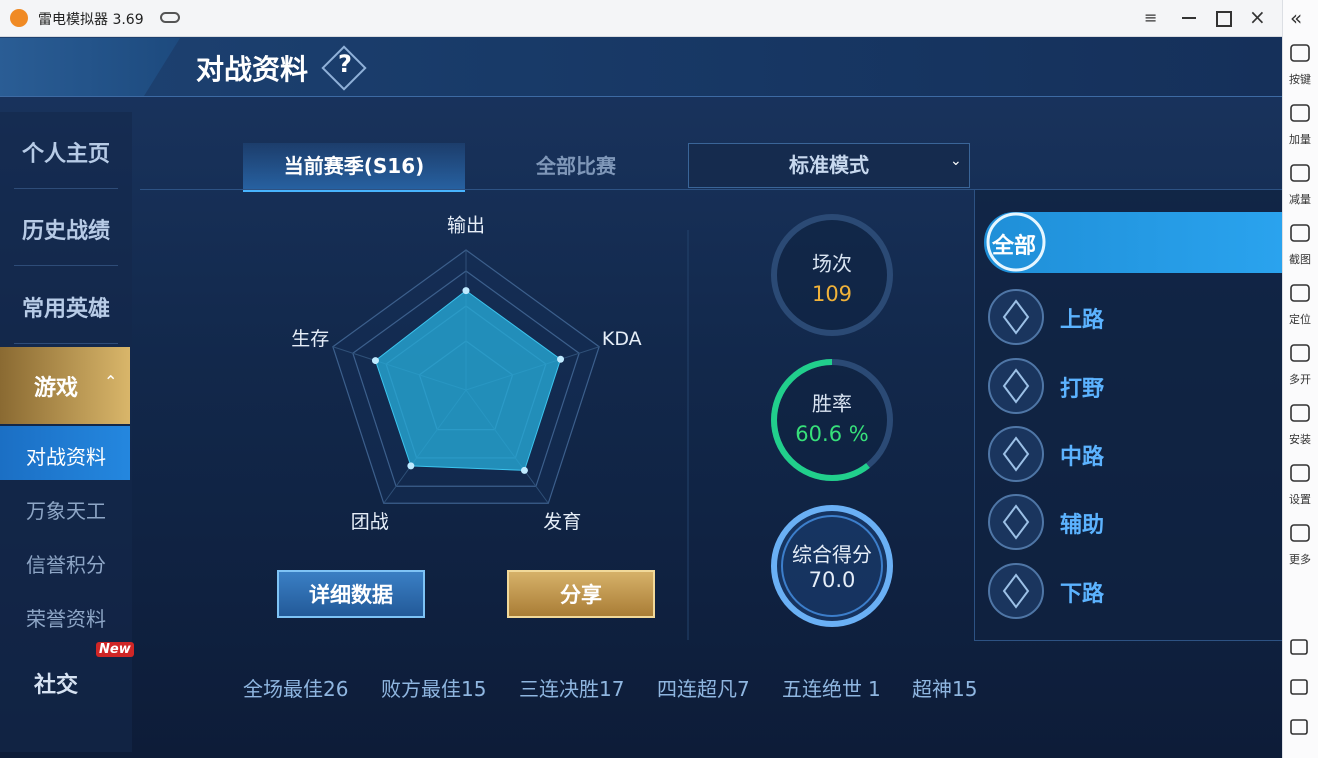  What do you see at coordinates (697, 689) in the screenshot?
I see `record-label: 四连超凡` at bounding box center [697, 689].